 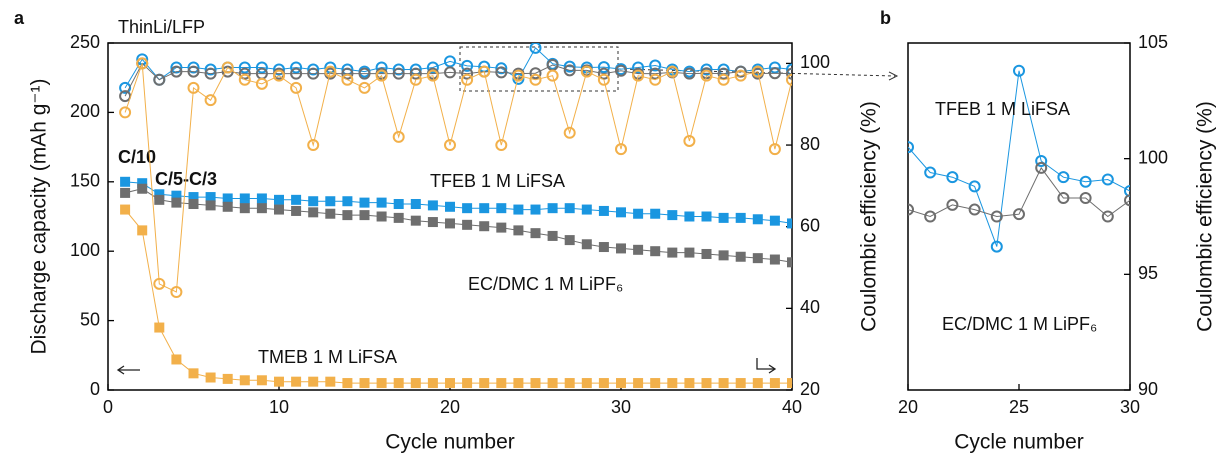 What do you see at coordinates (1019, 442) in the screenshot?
I see `x-axis-label: Cycle number` at bounding box center [1019, 442].